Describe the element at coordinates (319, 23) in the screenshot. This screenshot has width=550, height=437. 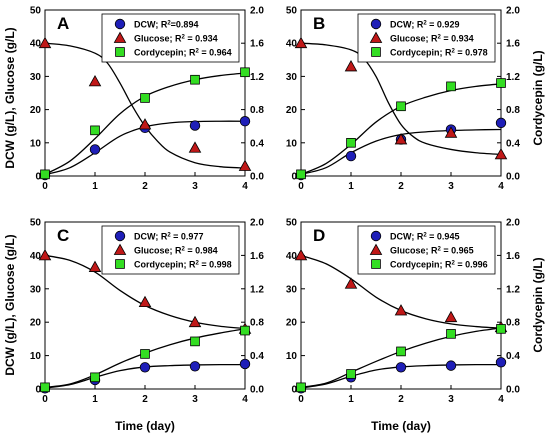
I see `panel-letter: B` at that location.